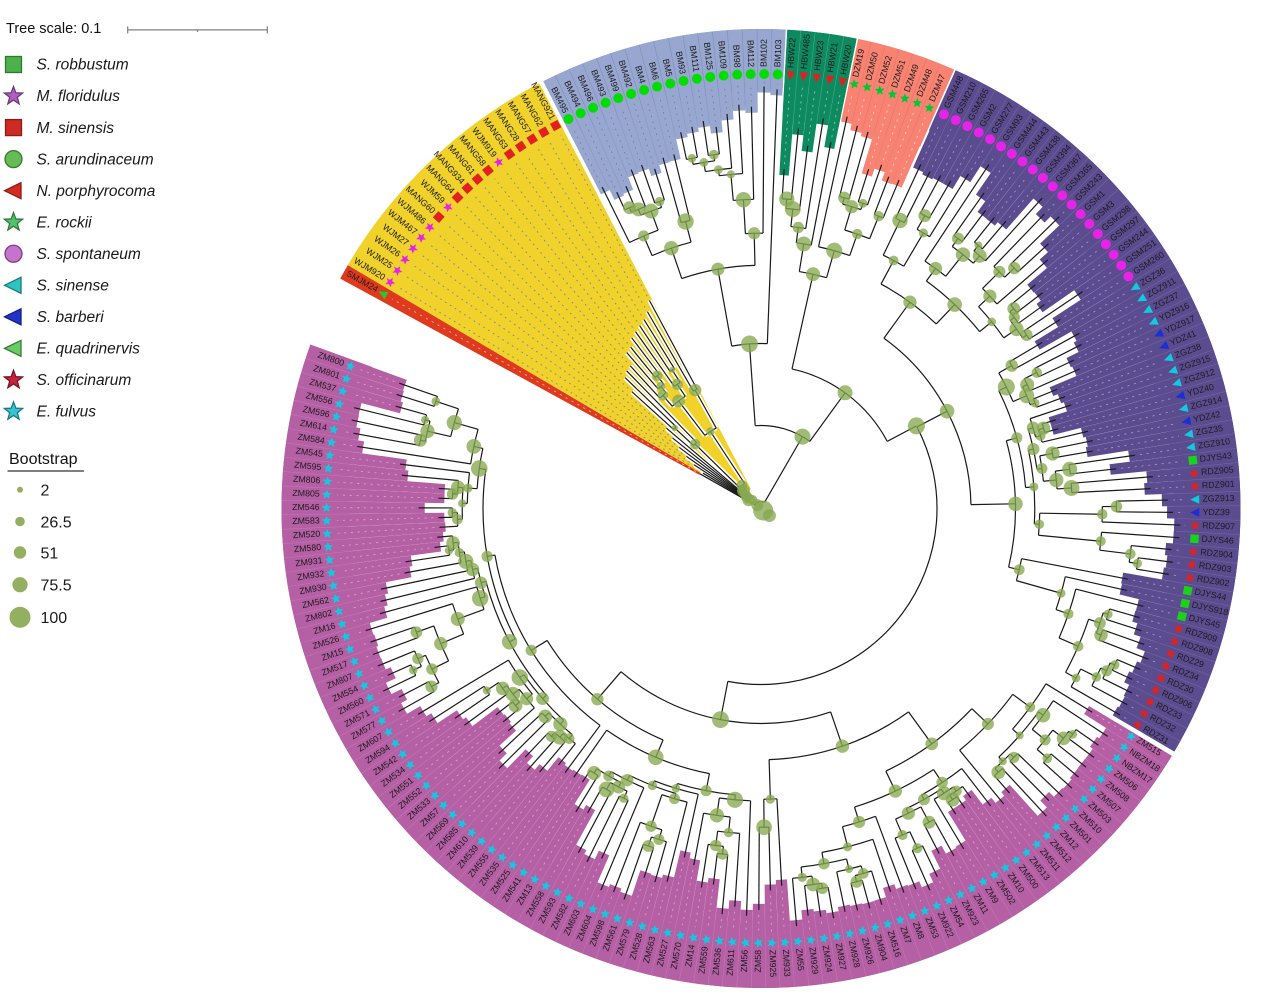  I want to click on svg-text: BM112, so click(751, 54).